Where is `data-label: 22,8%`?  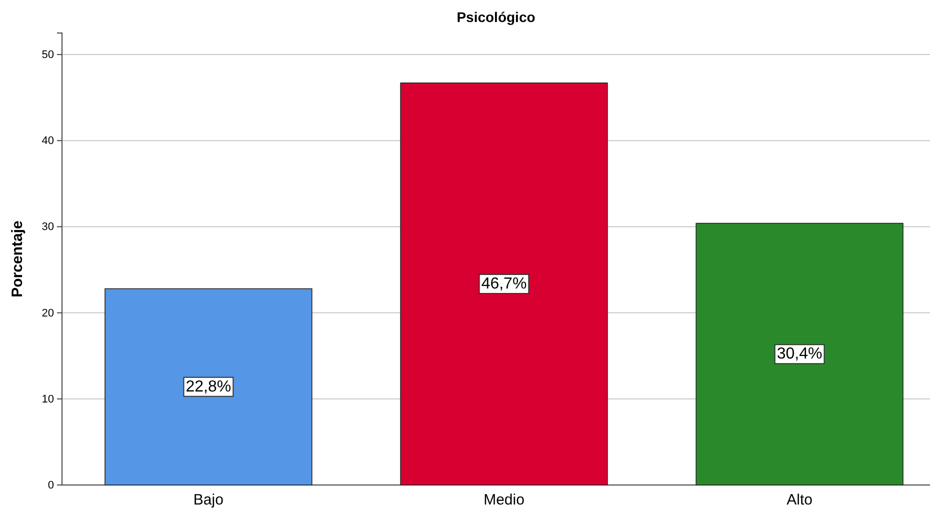
data-label: 22,8% is located at coordinates (209, 387).